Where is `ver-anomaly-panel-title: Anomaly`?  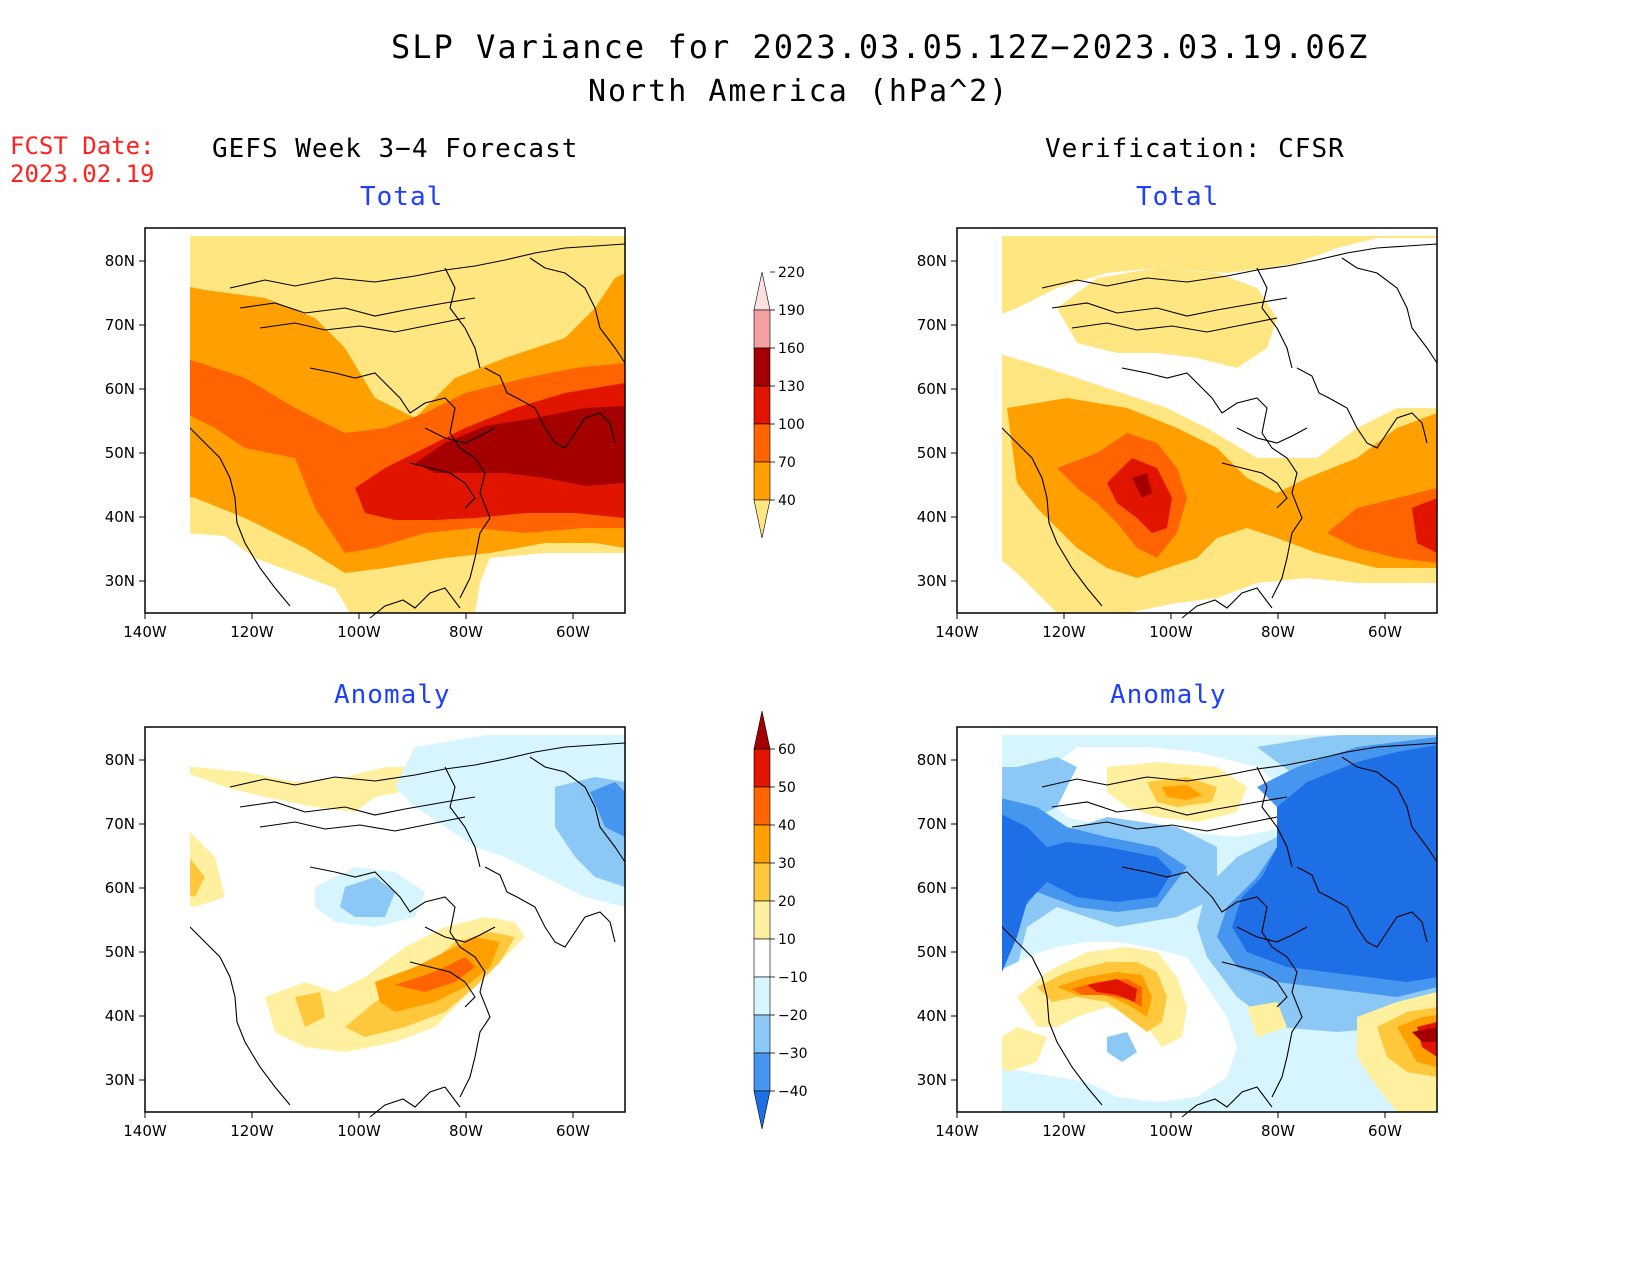 ver-anomaly-panel-title: Anomaly is located at coordinates (1168, 695).